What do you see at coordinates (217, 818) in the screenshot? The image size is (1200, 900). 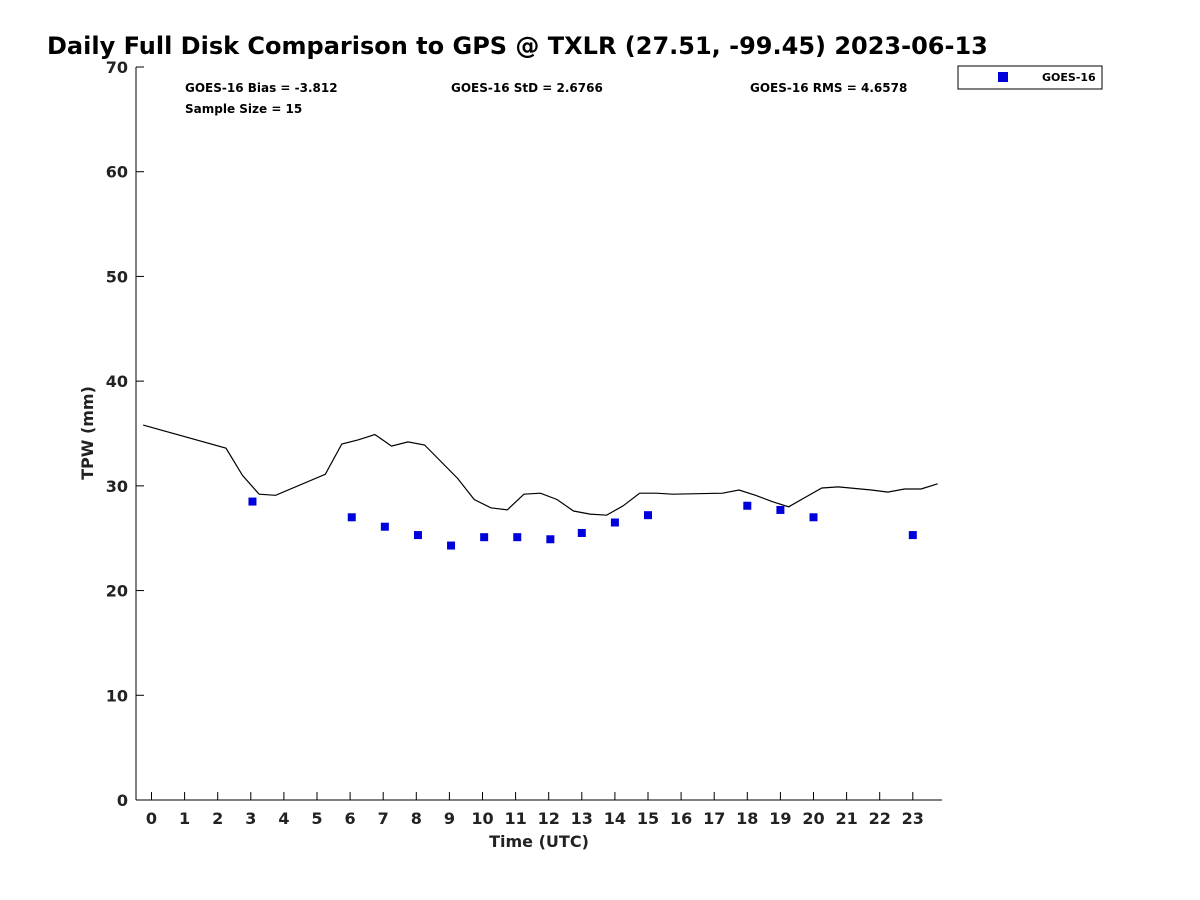 I see `x-tick-label: 2` at bounding box center [217, 818].